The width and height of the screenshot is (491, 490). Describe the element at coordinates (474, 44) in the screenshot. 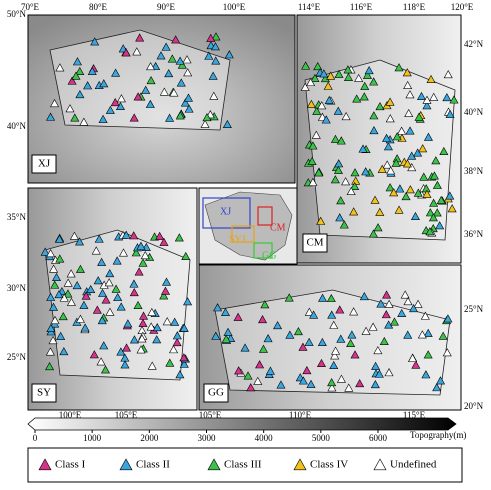

I see `coordinate-label: 42°N` at that location.